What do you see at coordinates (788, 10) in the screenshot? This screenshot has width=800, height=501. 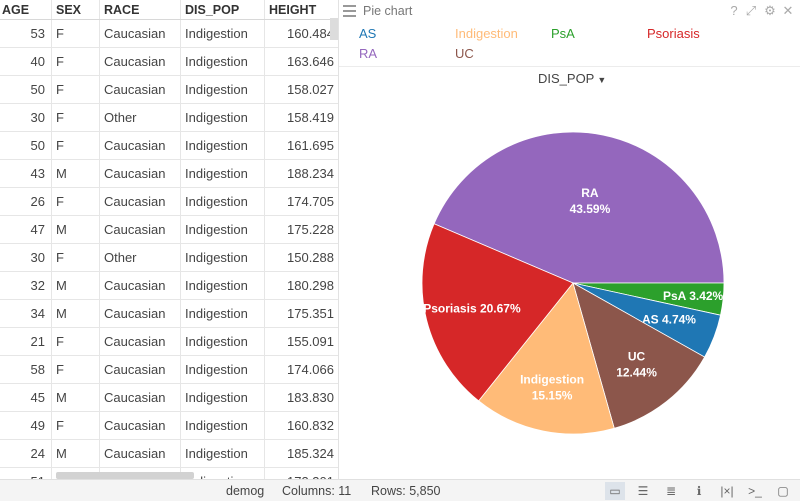 I see `close-icon: ✕` at bounding box center [788, 10].